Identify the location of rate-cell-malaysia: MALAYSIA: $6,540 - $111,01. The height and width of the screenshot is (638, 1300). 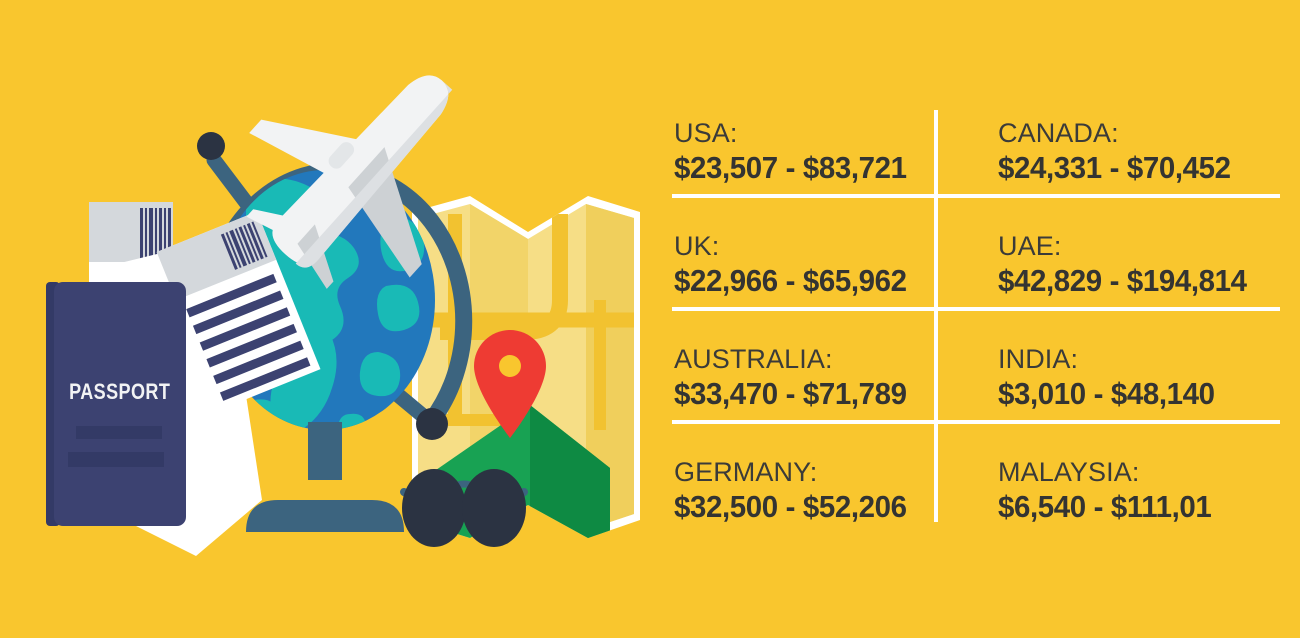
(1125, 491).